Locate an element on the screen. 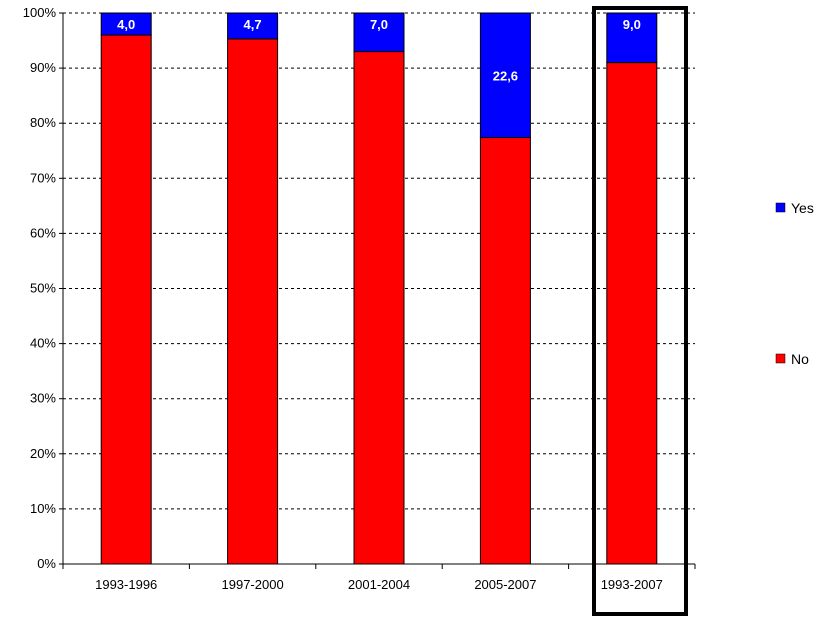 The height and width of the screenshot is (617, 820). data-label: 7,0 is located at coordinates (379, 24).